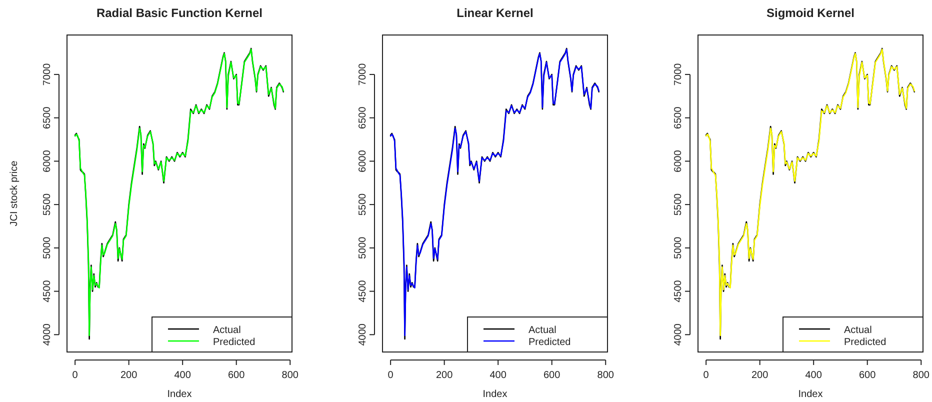 This screenshot has height=402, width=932. I want to click on chart-title: Linear Kernel, so click(495, 13).